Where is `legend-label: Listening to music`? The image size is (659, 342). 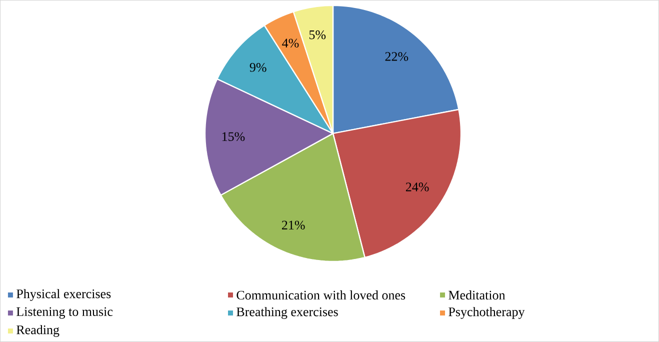 legend-label: Listening to music is located at coordinates (64, 313).